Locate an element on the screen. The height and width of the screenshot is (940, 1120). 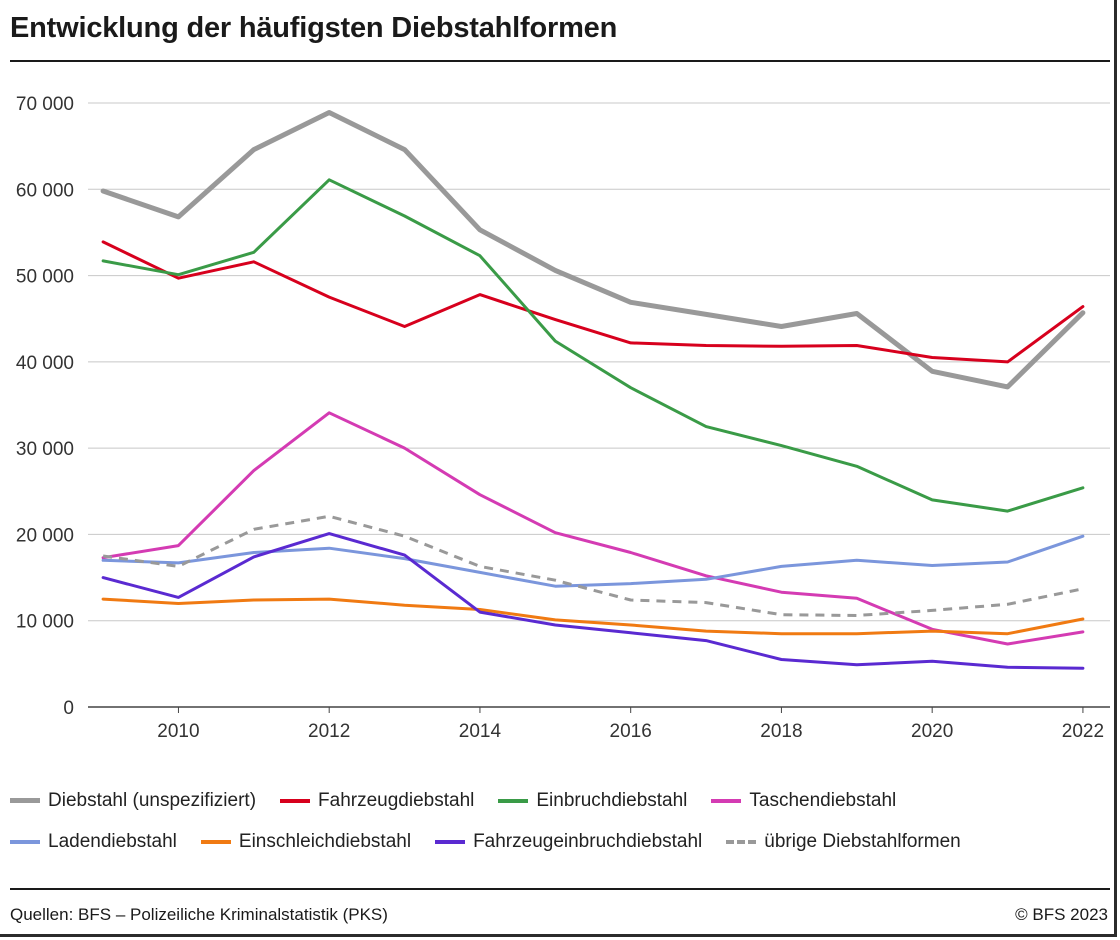
x-tick-label: 2014 is located at coordinates (480, 731).